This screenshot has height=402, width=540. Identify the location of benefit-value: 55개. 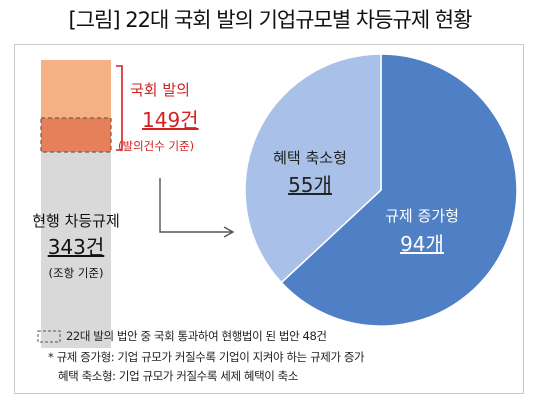
(310, 185).